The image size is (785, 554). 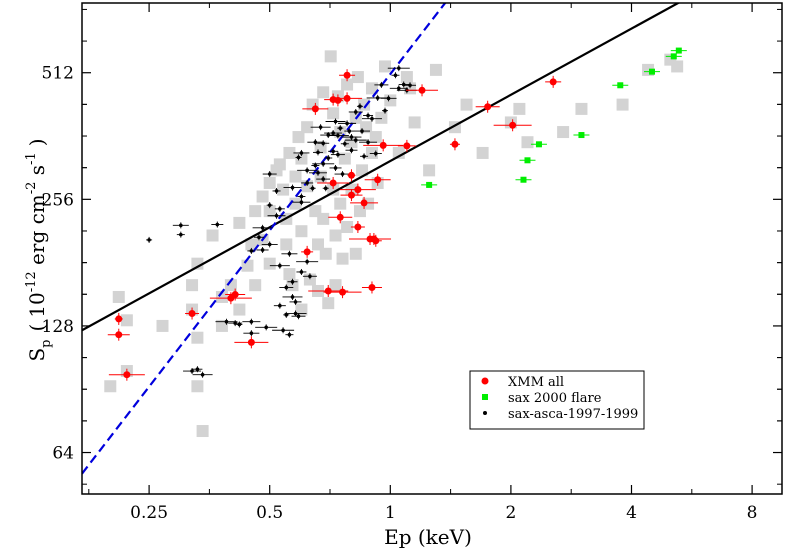 I want to click on legend-marker-sax-flare, so click(x=485, y=397).